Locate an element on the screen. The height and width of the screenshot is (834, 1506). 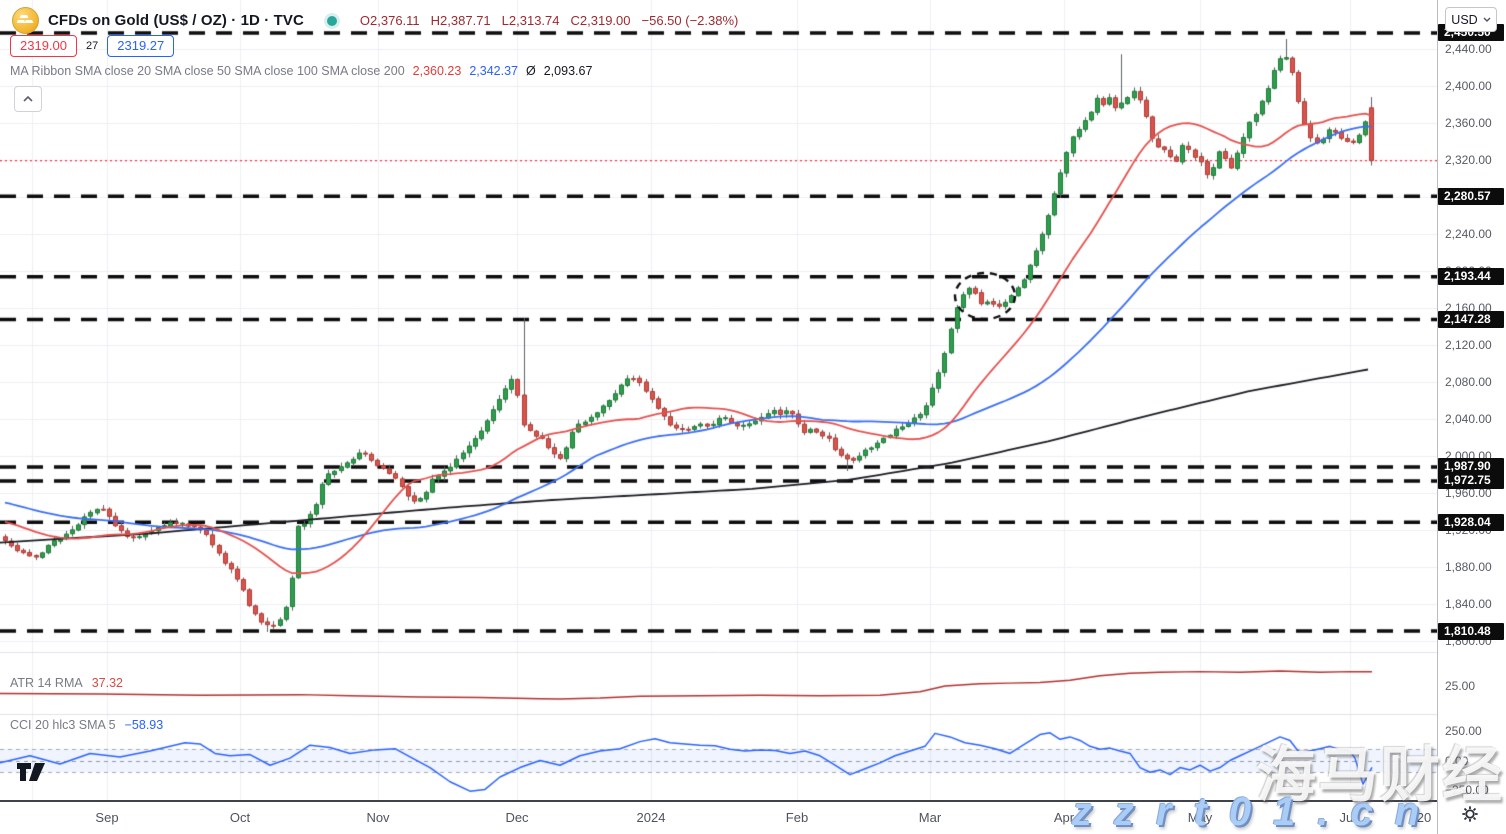
time-label: Feb is located at coordinates (797, 817).